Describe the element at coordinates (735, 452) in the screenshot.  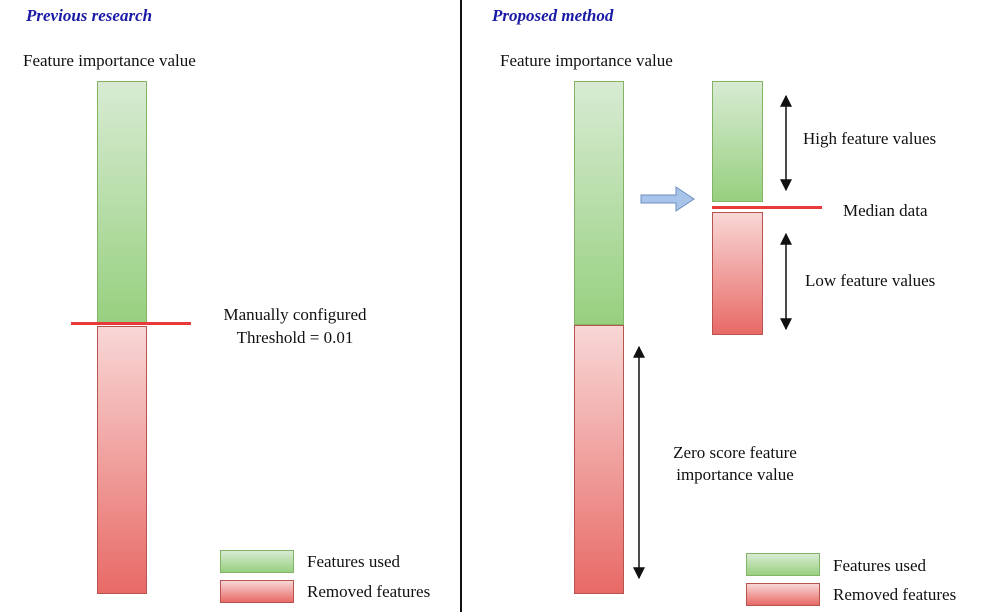
I see `zero-score-label-line1: Zero score feature` at that location.